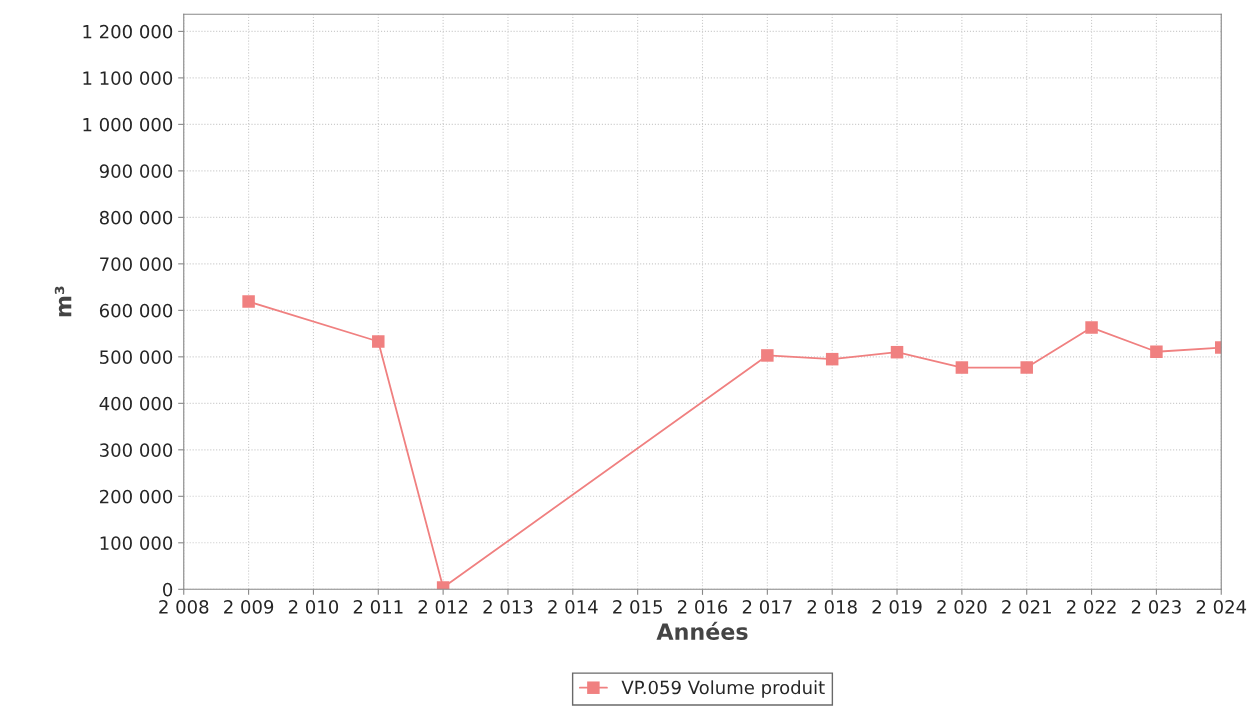 The height and width of the screenshot is (710, 1250). I want to click on y-axis-title: m³, so click(63, 301).